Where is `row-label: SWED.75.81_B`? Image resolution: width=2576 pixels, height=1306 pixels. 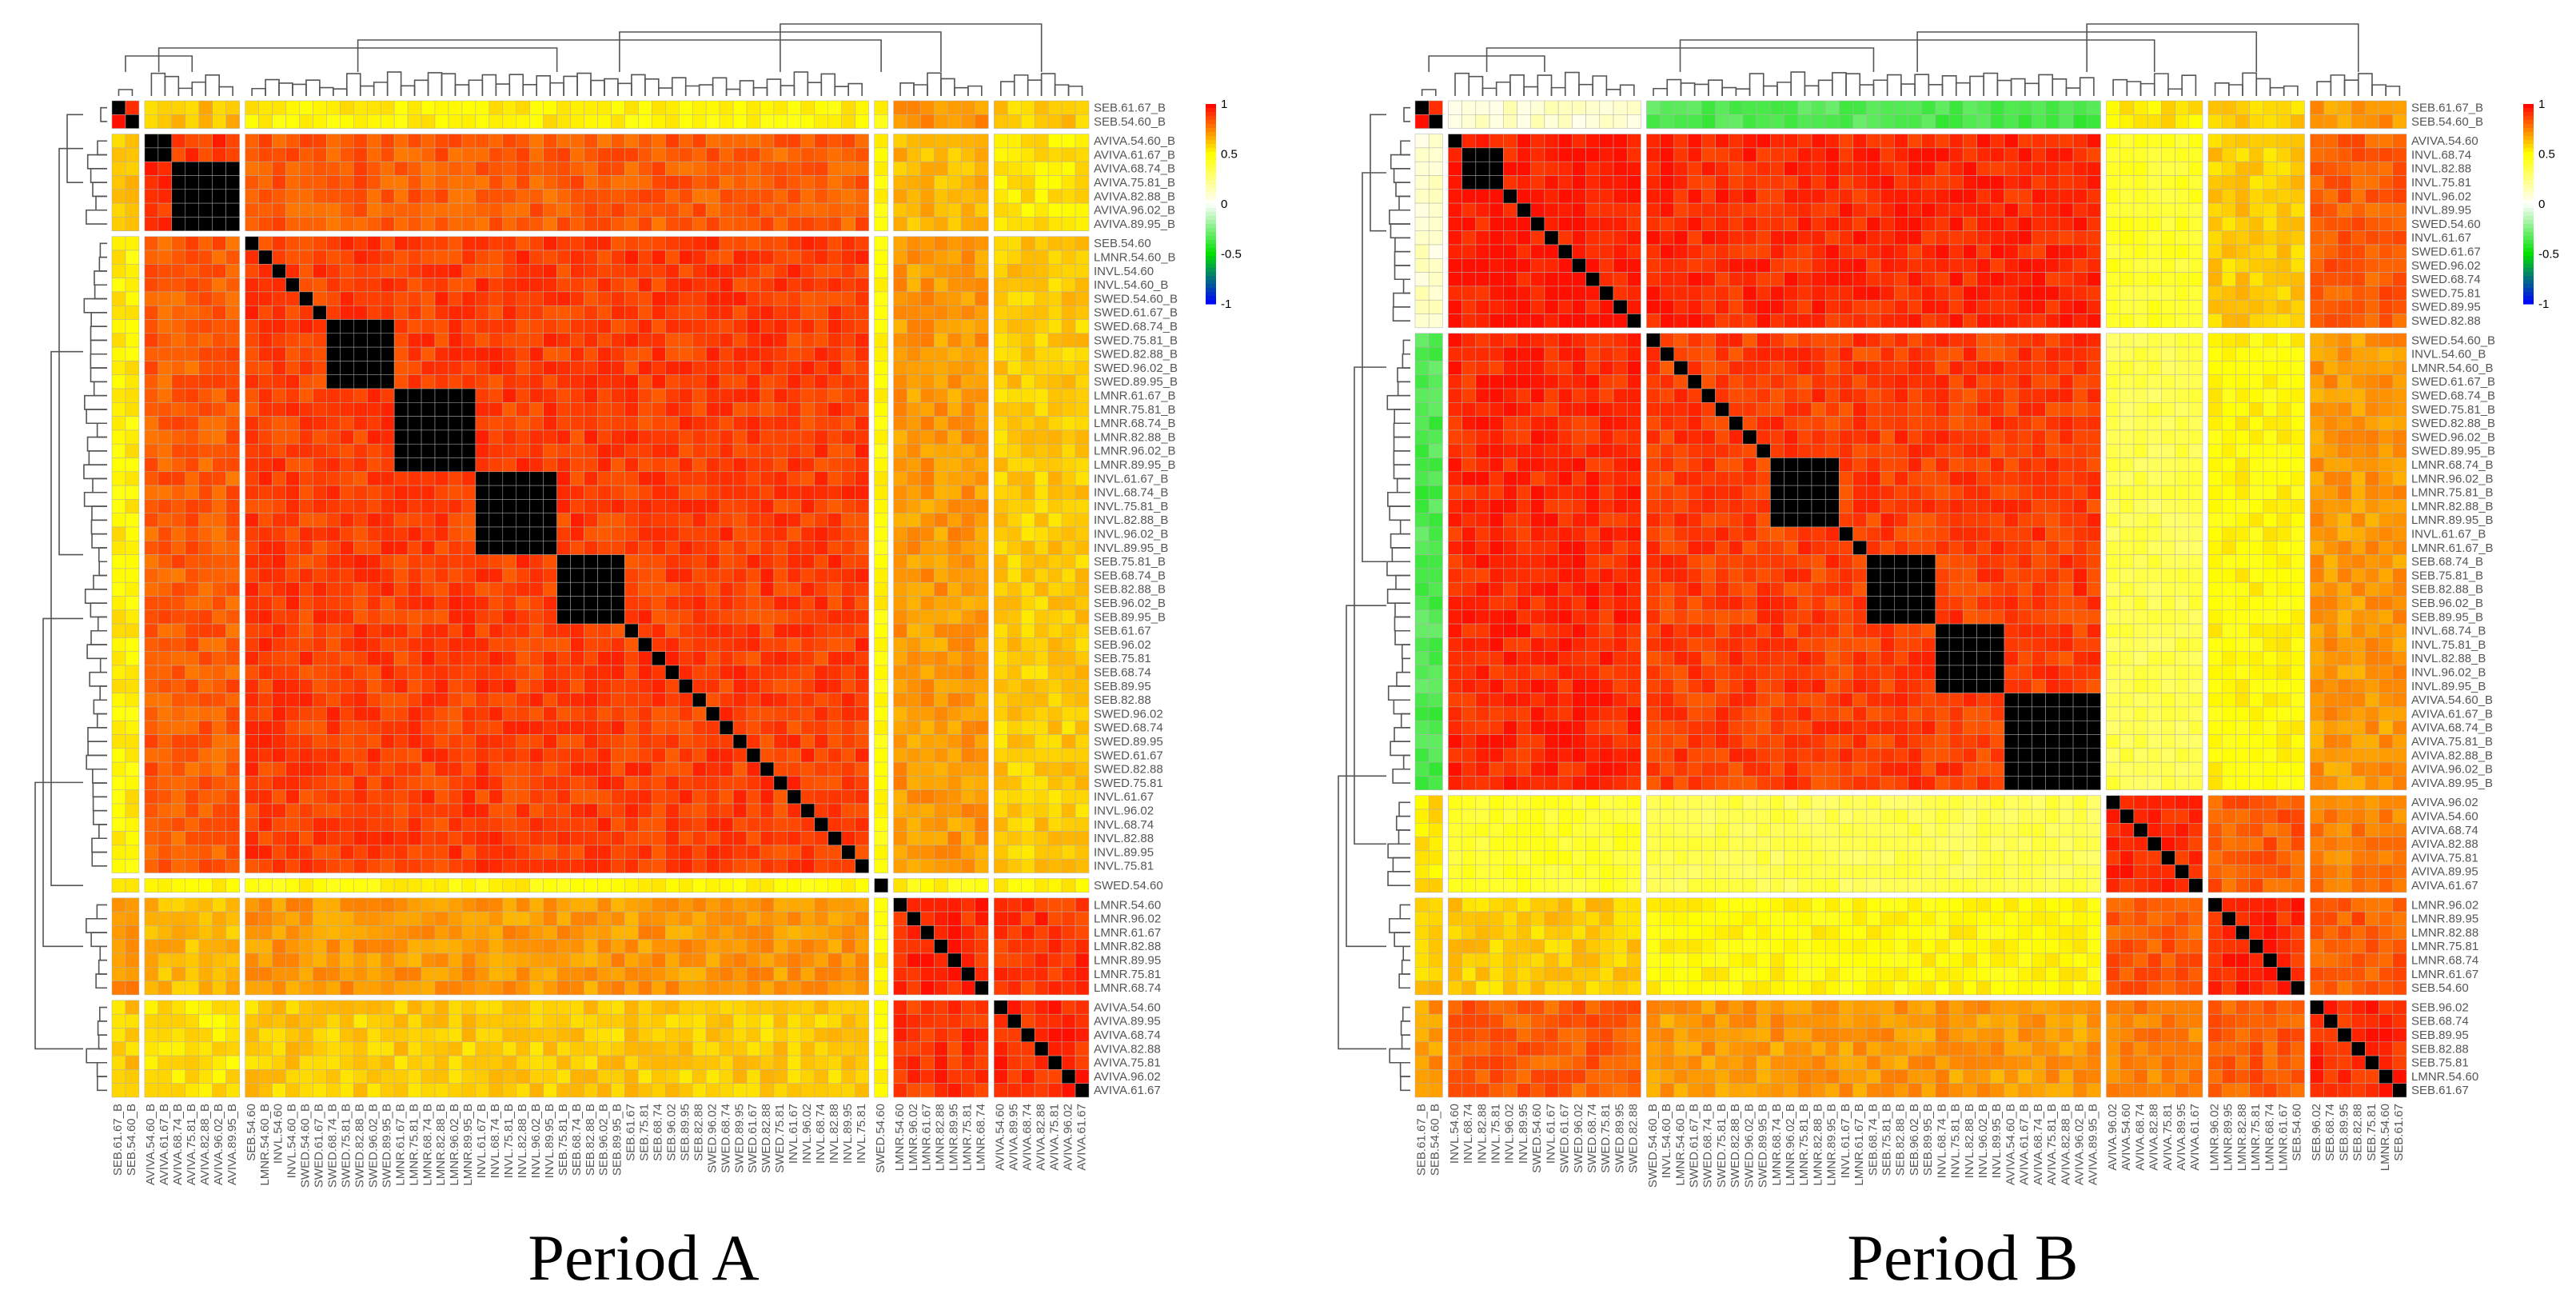 row-label: SWED.75.81_B is located at coordinates (1136, 340).